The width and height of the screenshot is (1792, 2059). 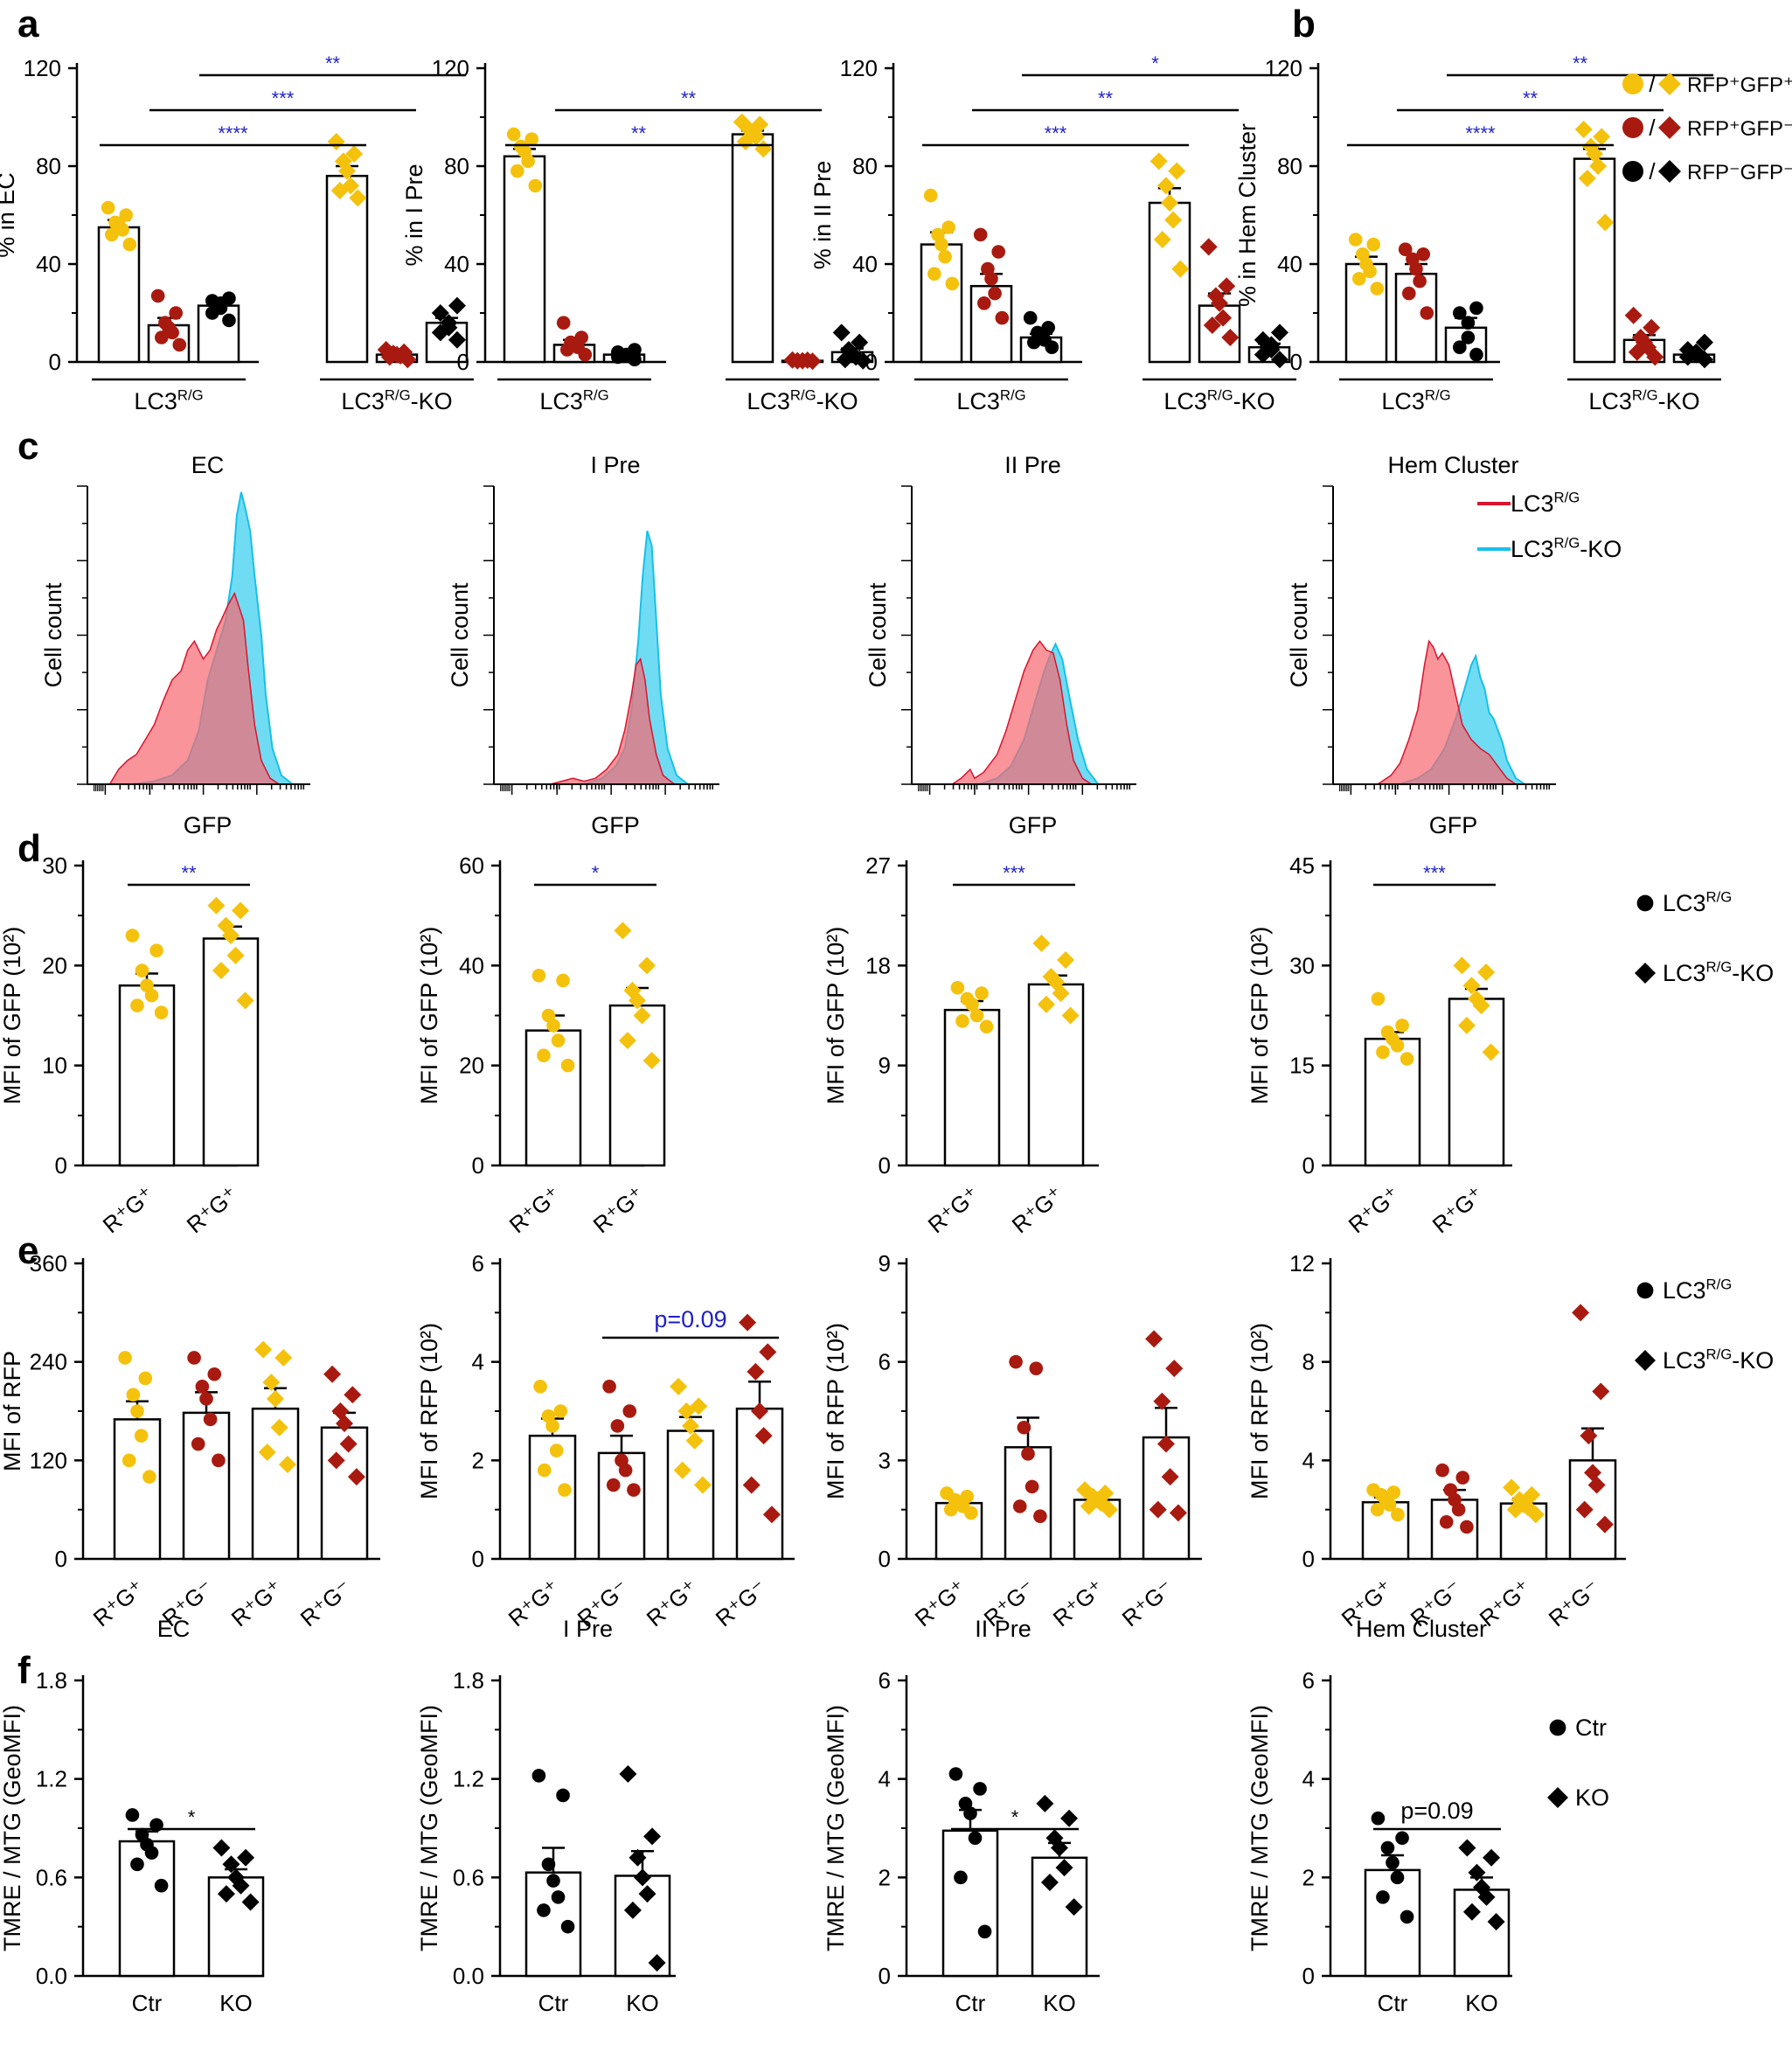 I want to click on significance-label: p=0.09, so click(x=690, y=1319).